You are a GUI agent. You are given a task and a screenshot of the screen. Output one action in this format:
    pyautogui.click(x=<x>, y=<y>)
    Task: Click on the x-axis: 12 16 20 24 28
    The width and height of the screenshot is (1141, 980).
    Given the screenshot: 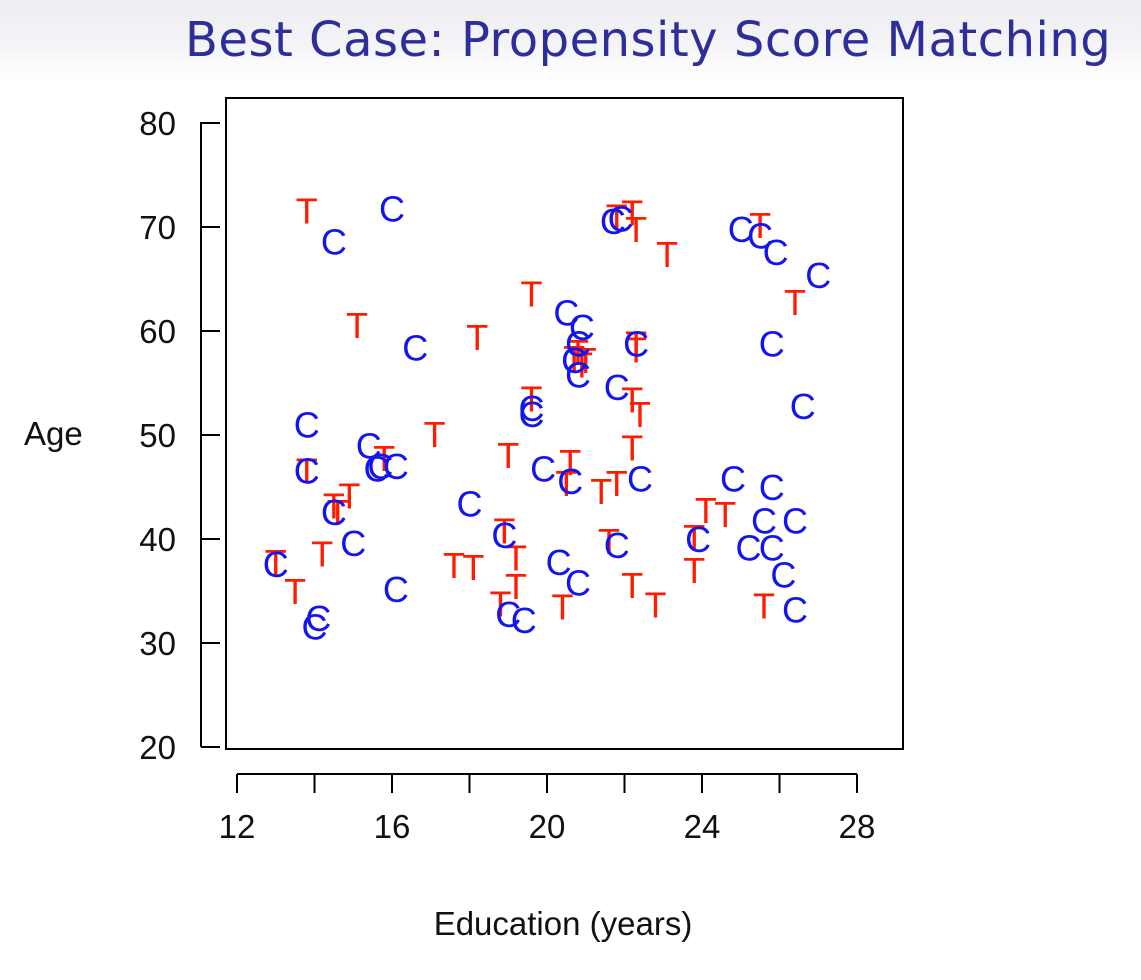 What is the action you would take?
    pyautogui.click(x=547, y=809)
    